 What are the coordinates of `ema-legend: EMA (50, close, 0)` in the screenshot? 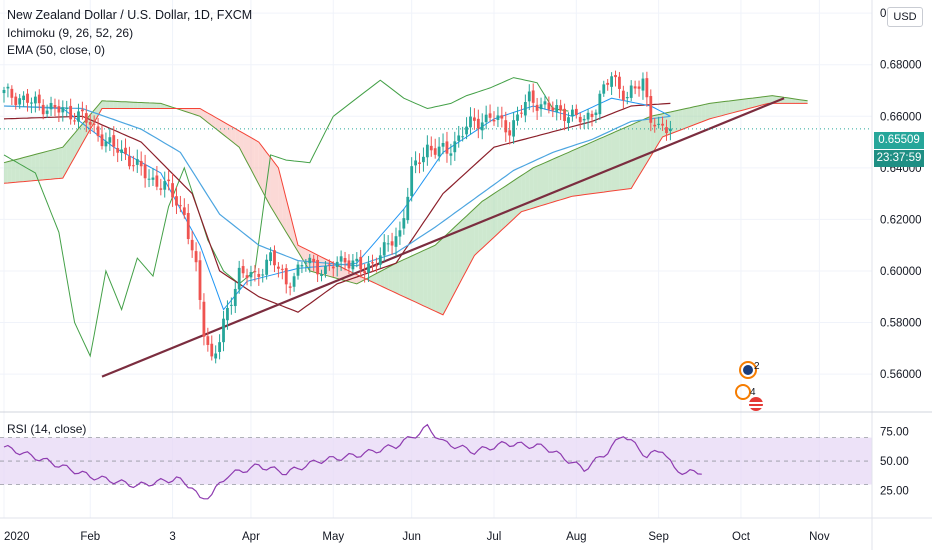 It's located at (56, 50).